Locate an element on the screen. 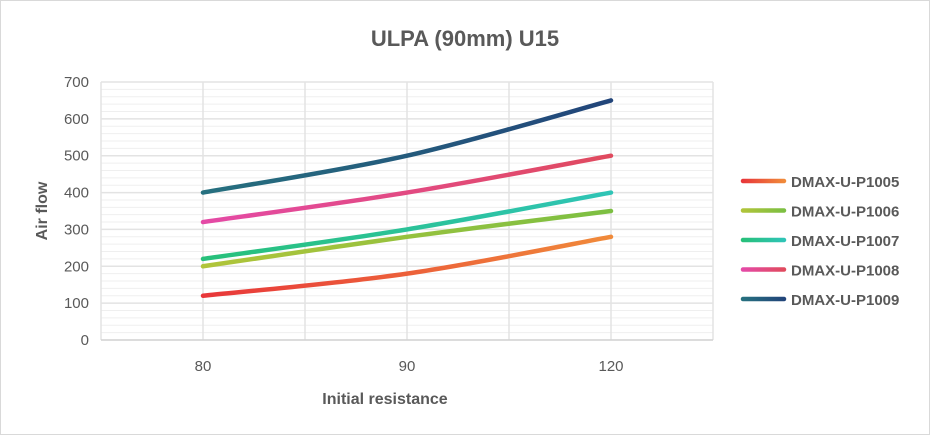  legend-label: DMAX-U-P1007 is located at coordinates (845, 241).